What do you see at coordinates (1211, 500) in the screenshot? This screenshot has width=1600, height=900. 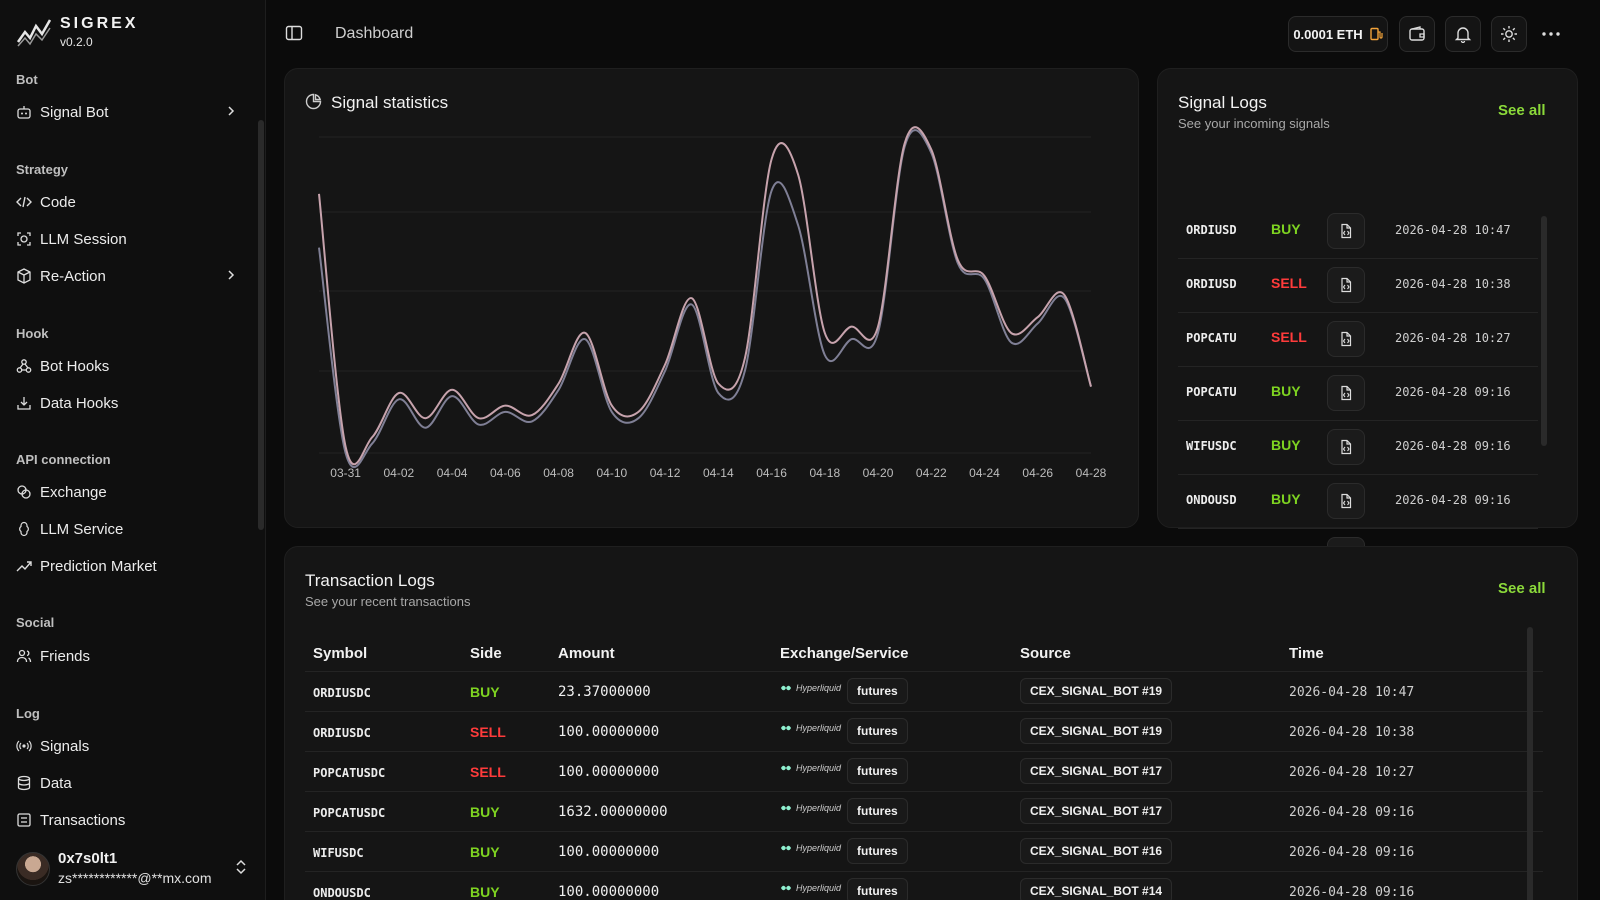 I see `signal-symbol: ONDOUSD` at bounding box center [1211, 500].